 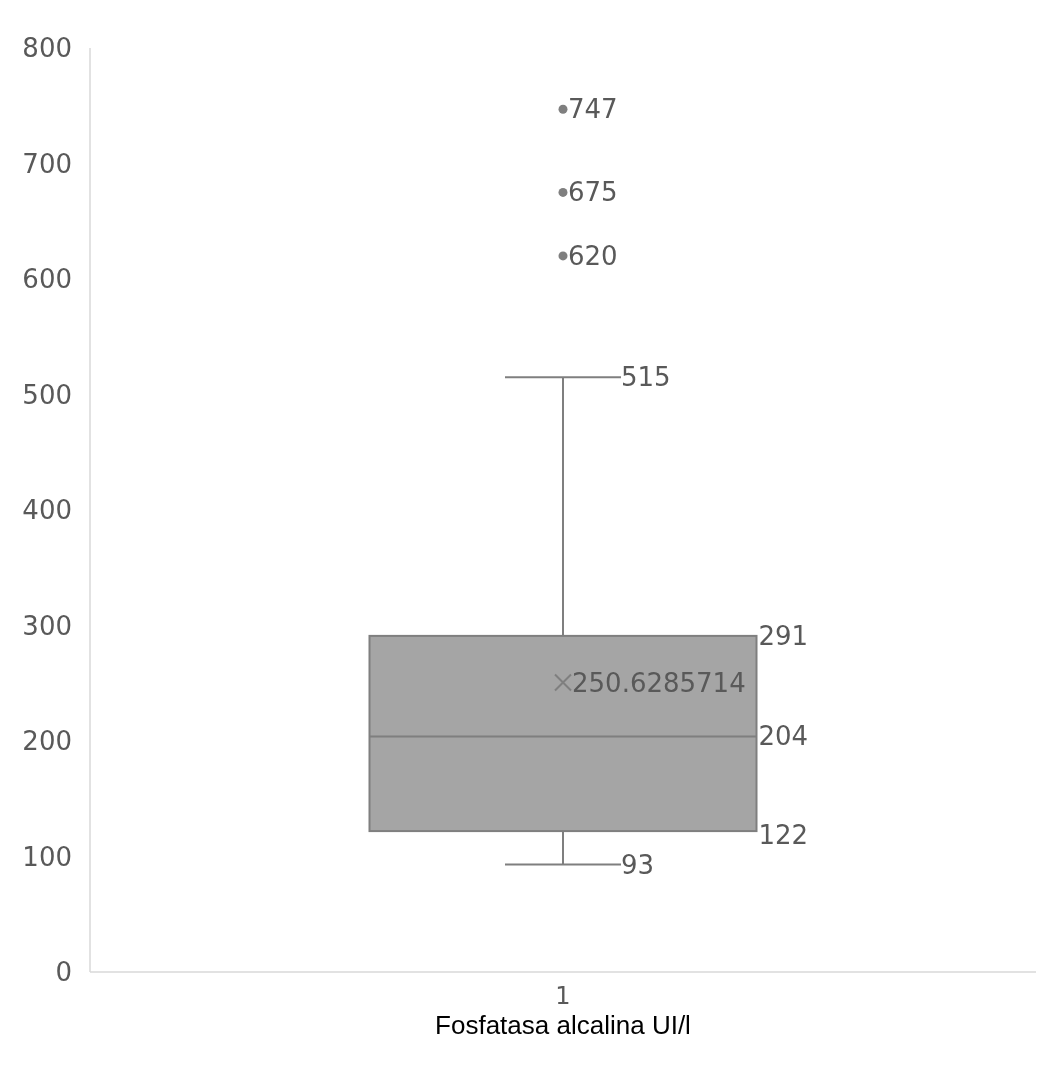 I want to click on y-tick-label: 300, so click(x=47, y=625).